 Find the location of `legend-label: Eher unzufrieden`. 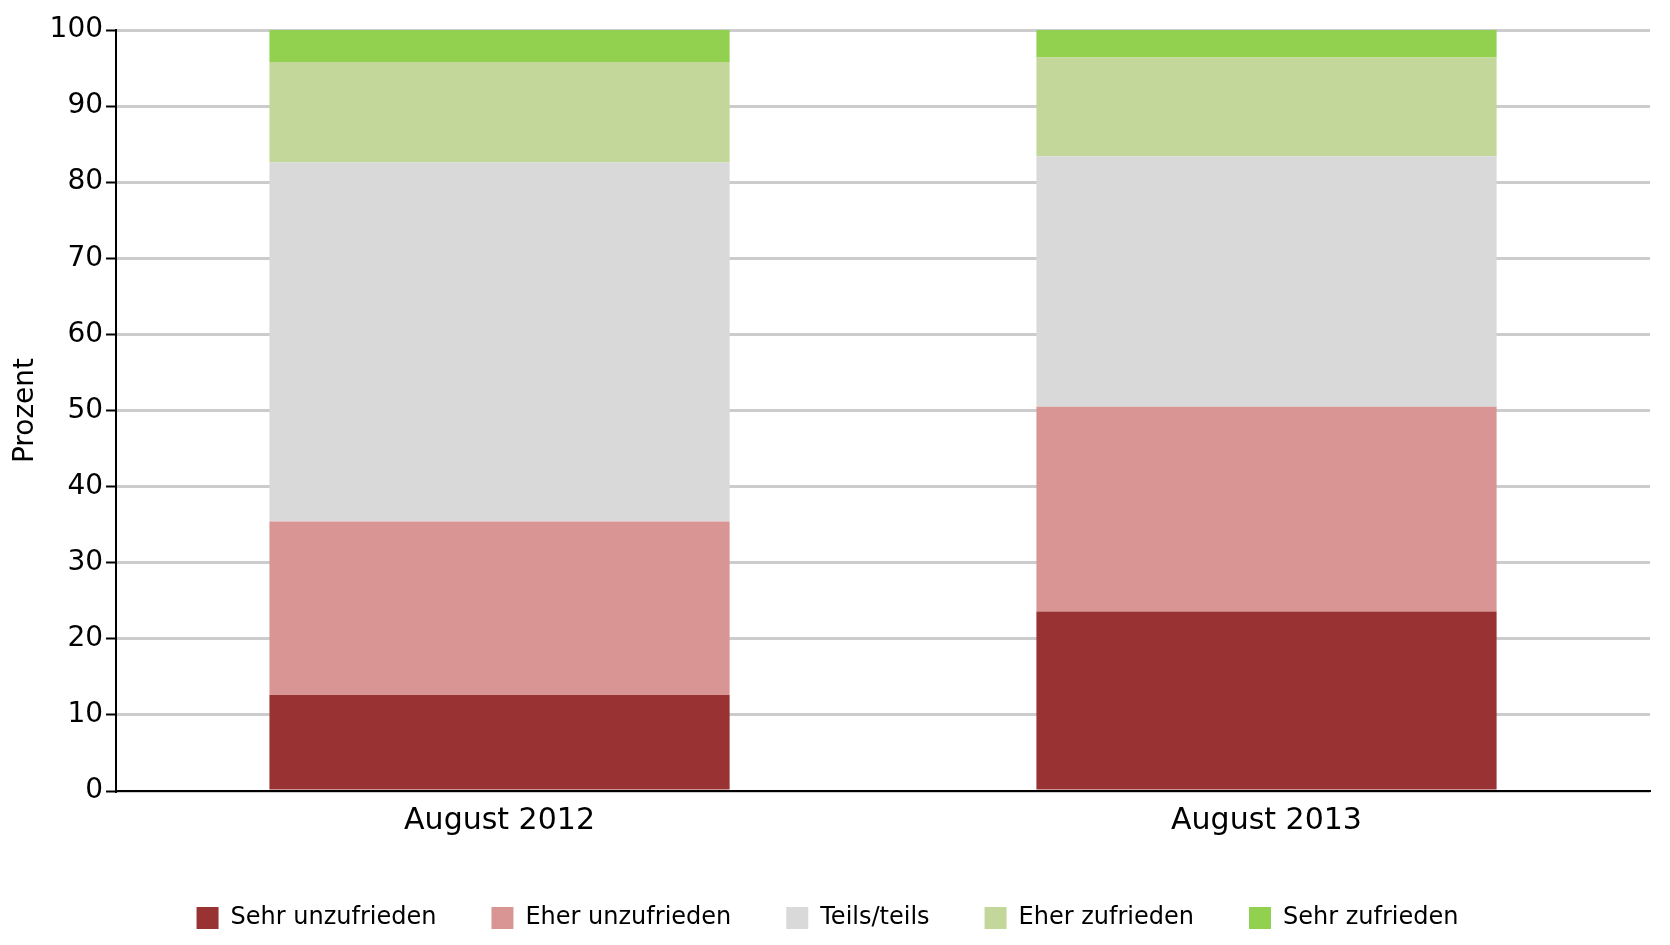

legend-label: Eher unzufrieden is located at coordinates (628, 916).